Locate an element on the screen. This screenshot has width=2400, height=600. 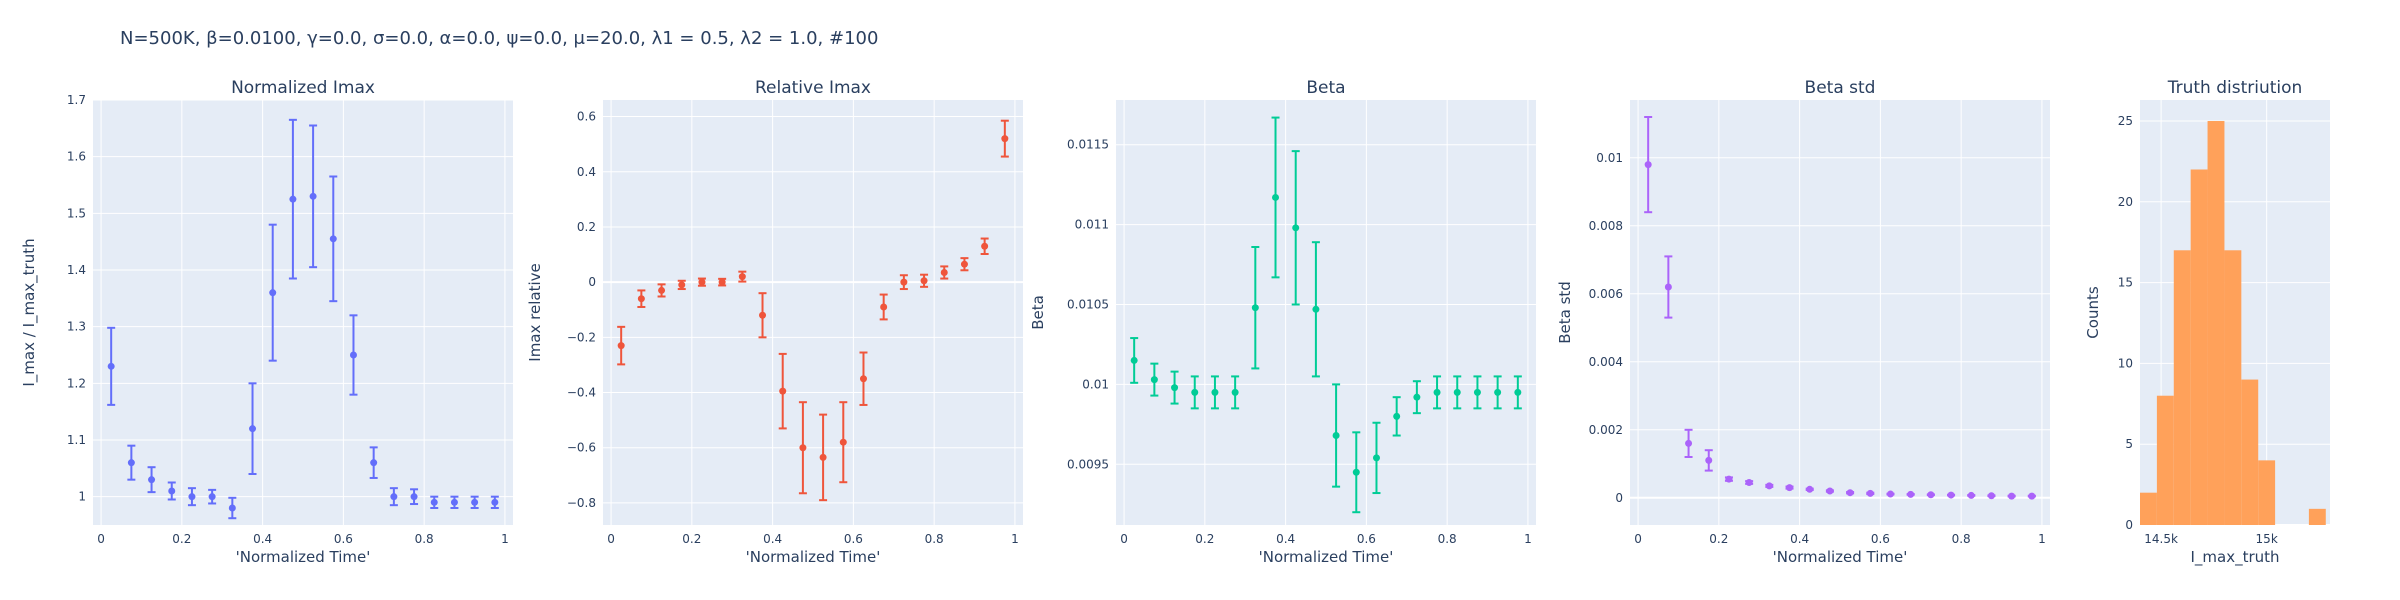
y-tick-label: 20 is located at coordinates (2125, 202).